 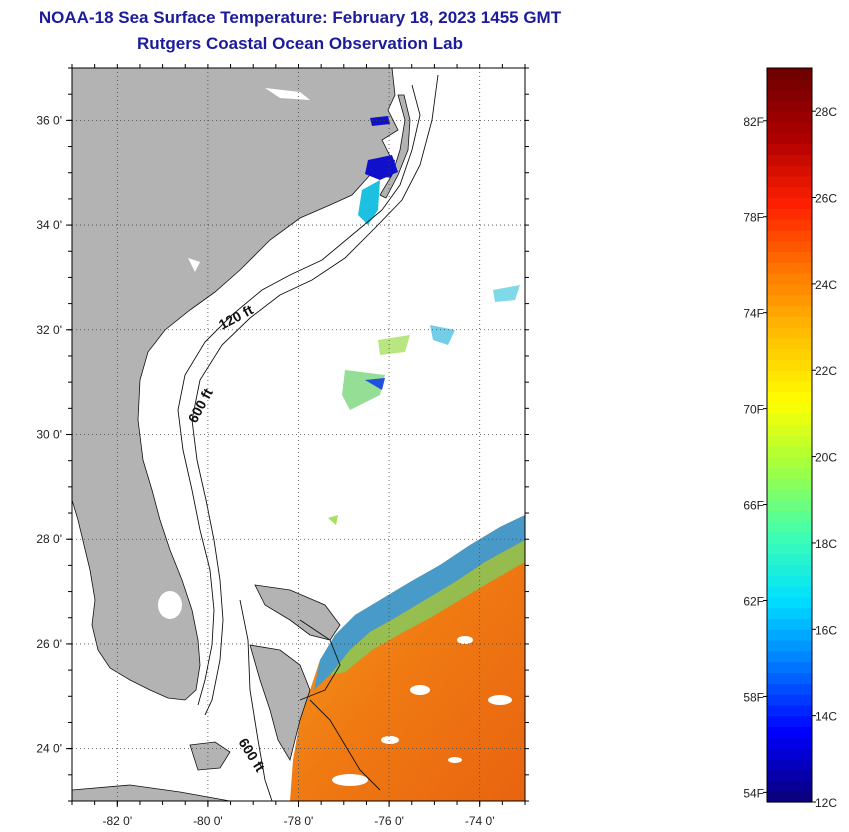 I want to click on colorbar-label-fahrenheit: 62F, so click(x=753, y=602).